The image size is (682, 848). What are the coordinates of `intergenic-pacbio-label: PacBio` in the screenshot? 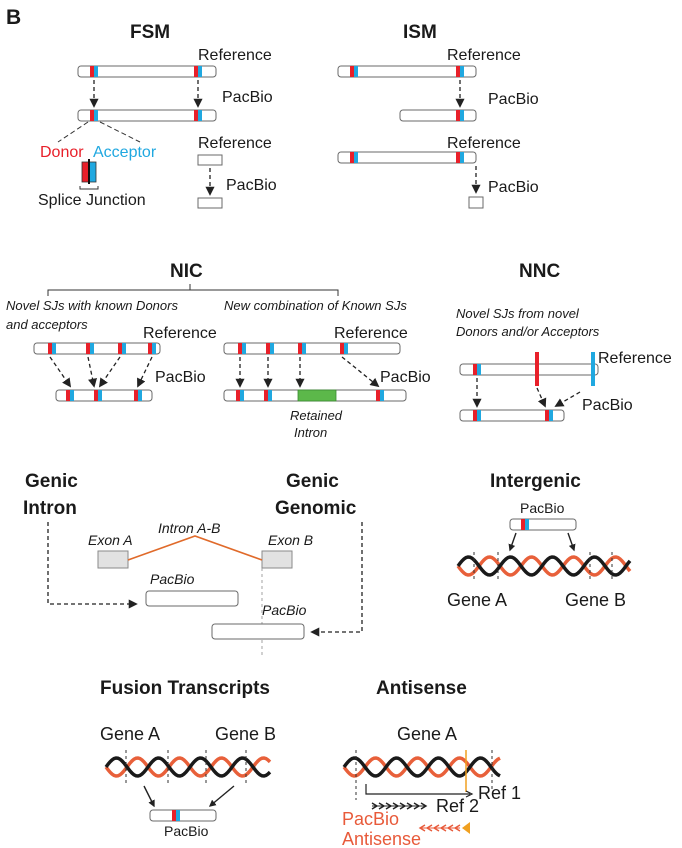 It's located at (542, 508).